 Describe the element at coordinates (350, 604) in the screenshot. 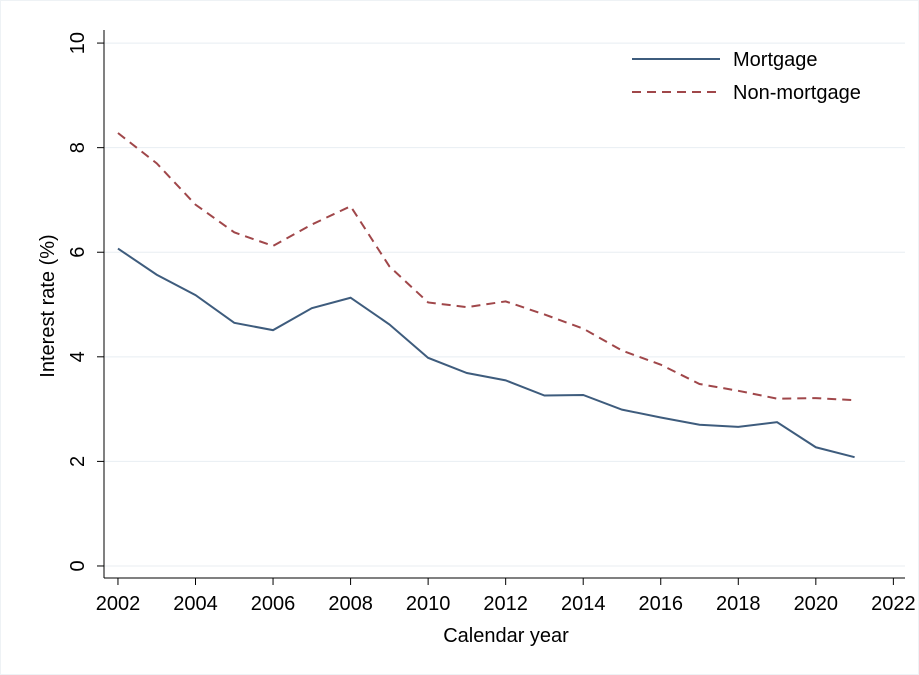

I see `x-tick-label: 2008` at that location.